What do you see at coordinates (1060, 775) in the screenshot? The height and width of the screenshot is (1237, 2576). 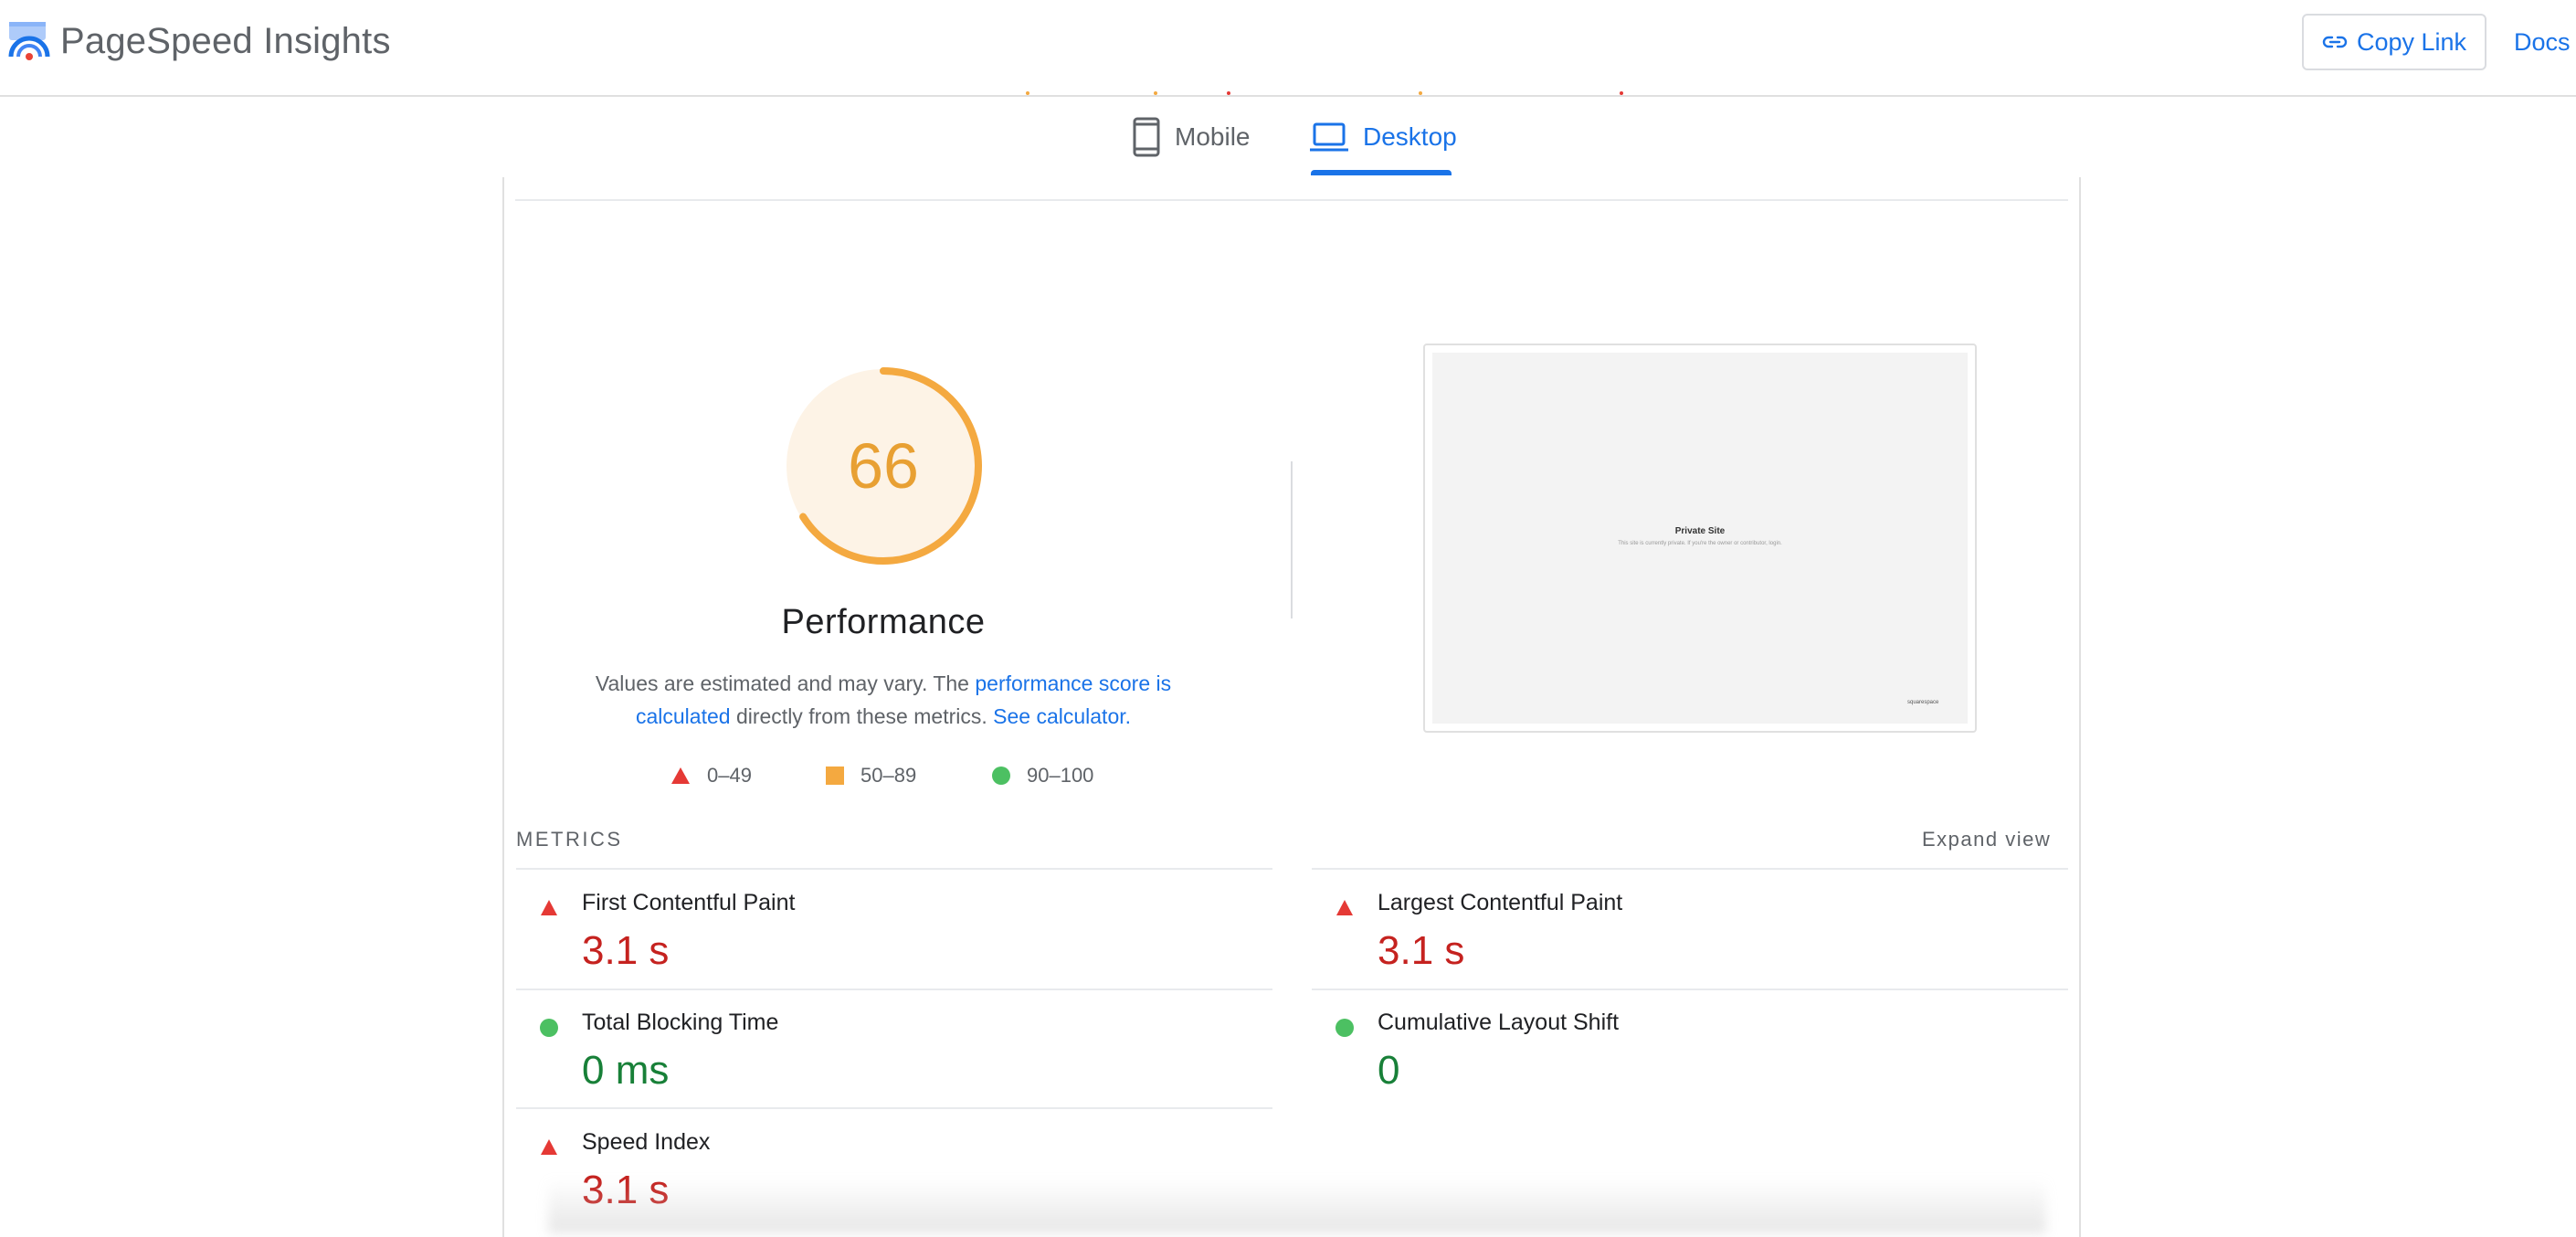 I see `legend-range: 90–100` at bounding box center [1060, 775].